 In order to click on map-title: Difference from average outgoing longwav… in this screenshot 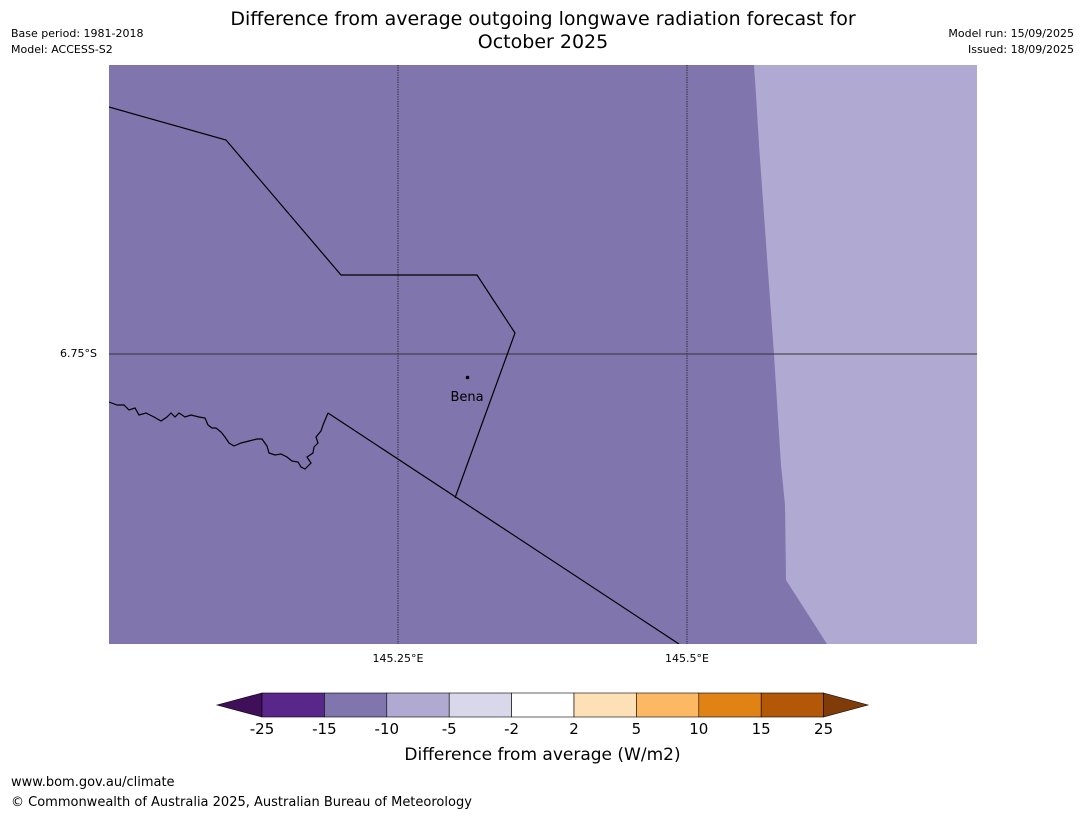, I will do `click(543, 31)`.